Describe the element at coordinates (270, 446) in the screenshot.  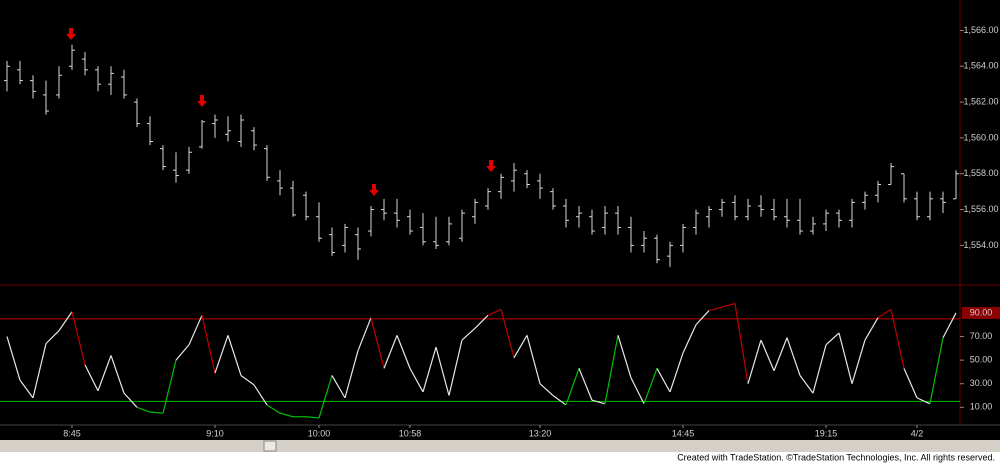
I see `scroll-thumb` at that location.